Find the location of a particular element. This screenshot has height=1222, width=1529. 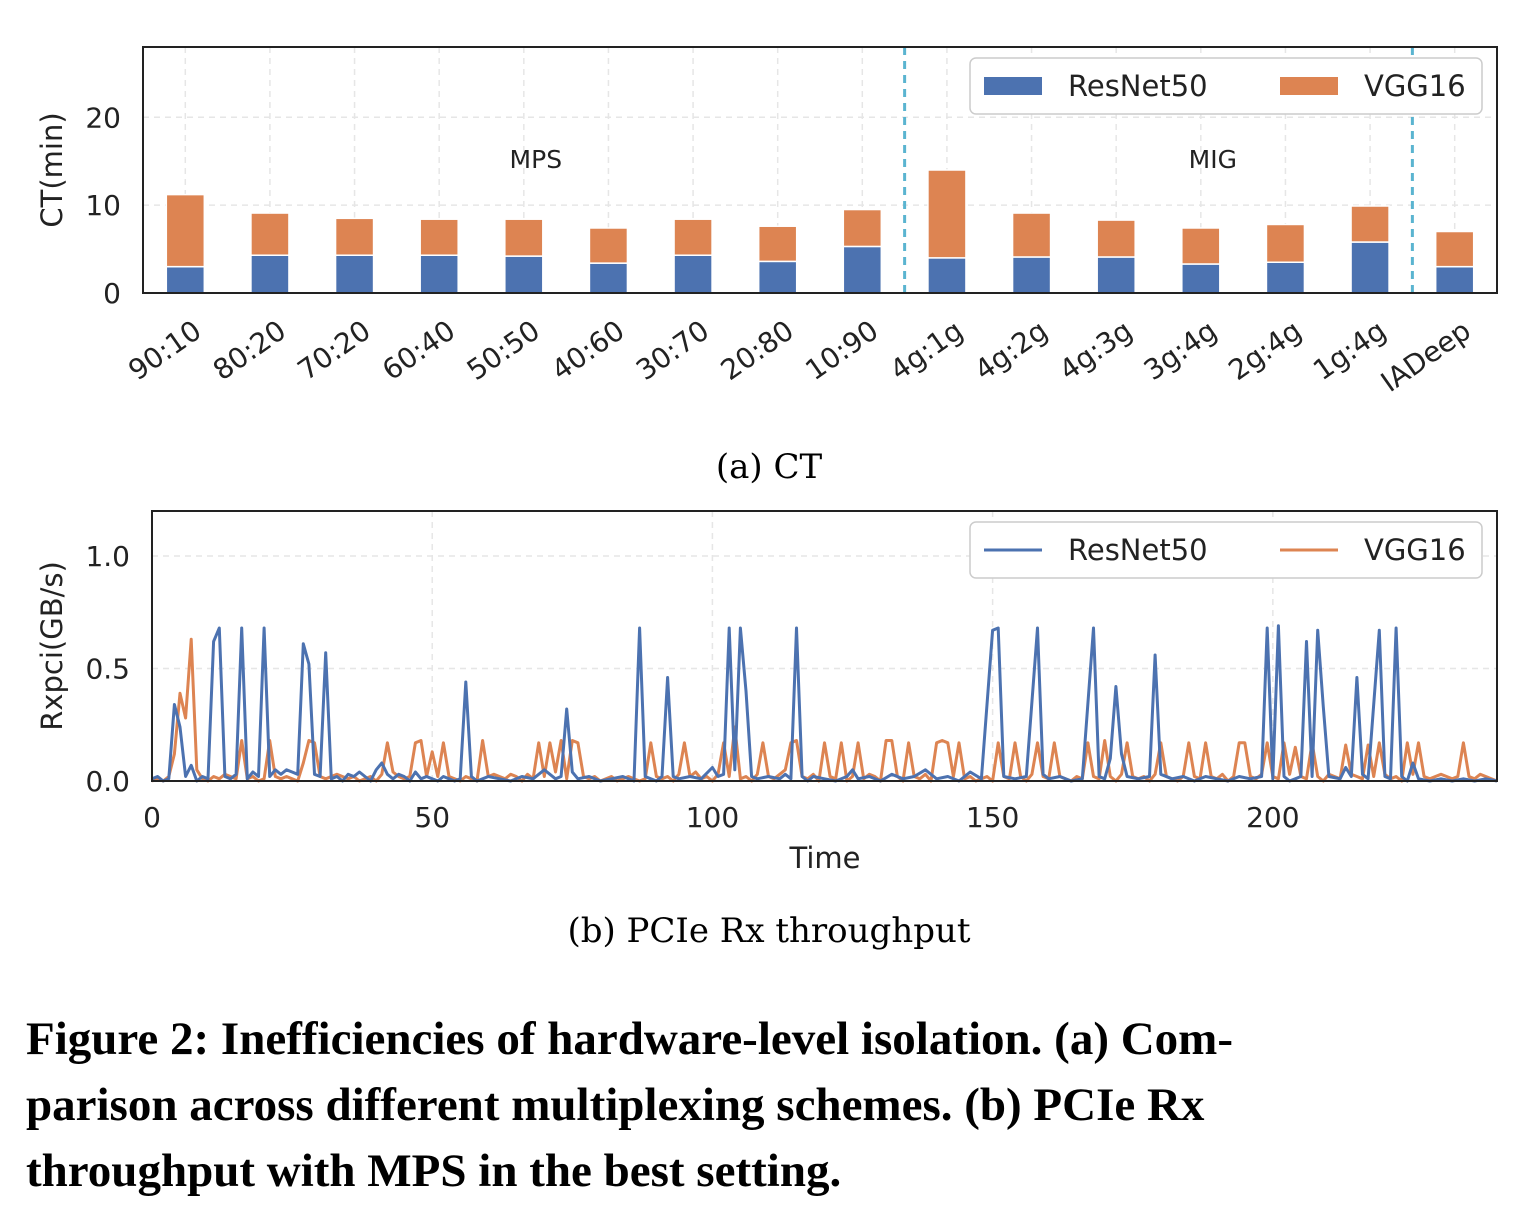

rx-x-ticks: 0 50 100 150 200 is located at coordinates (721, 817).